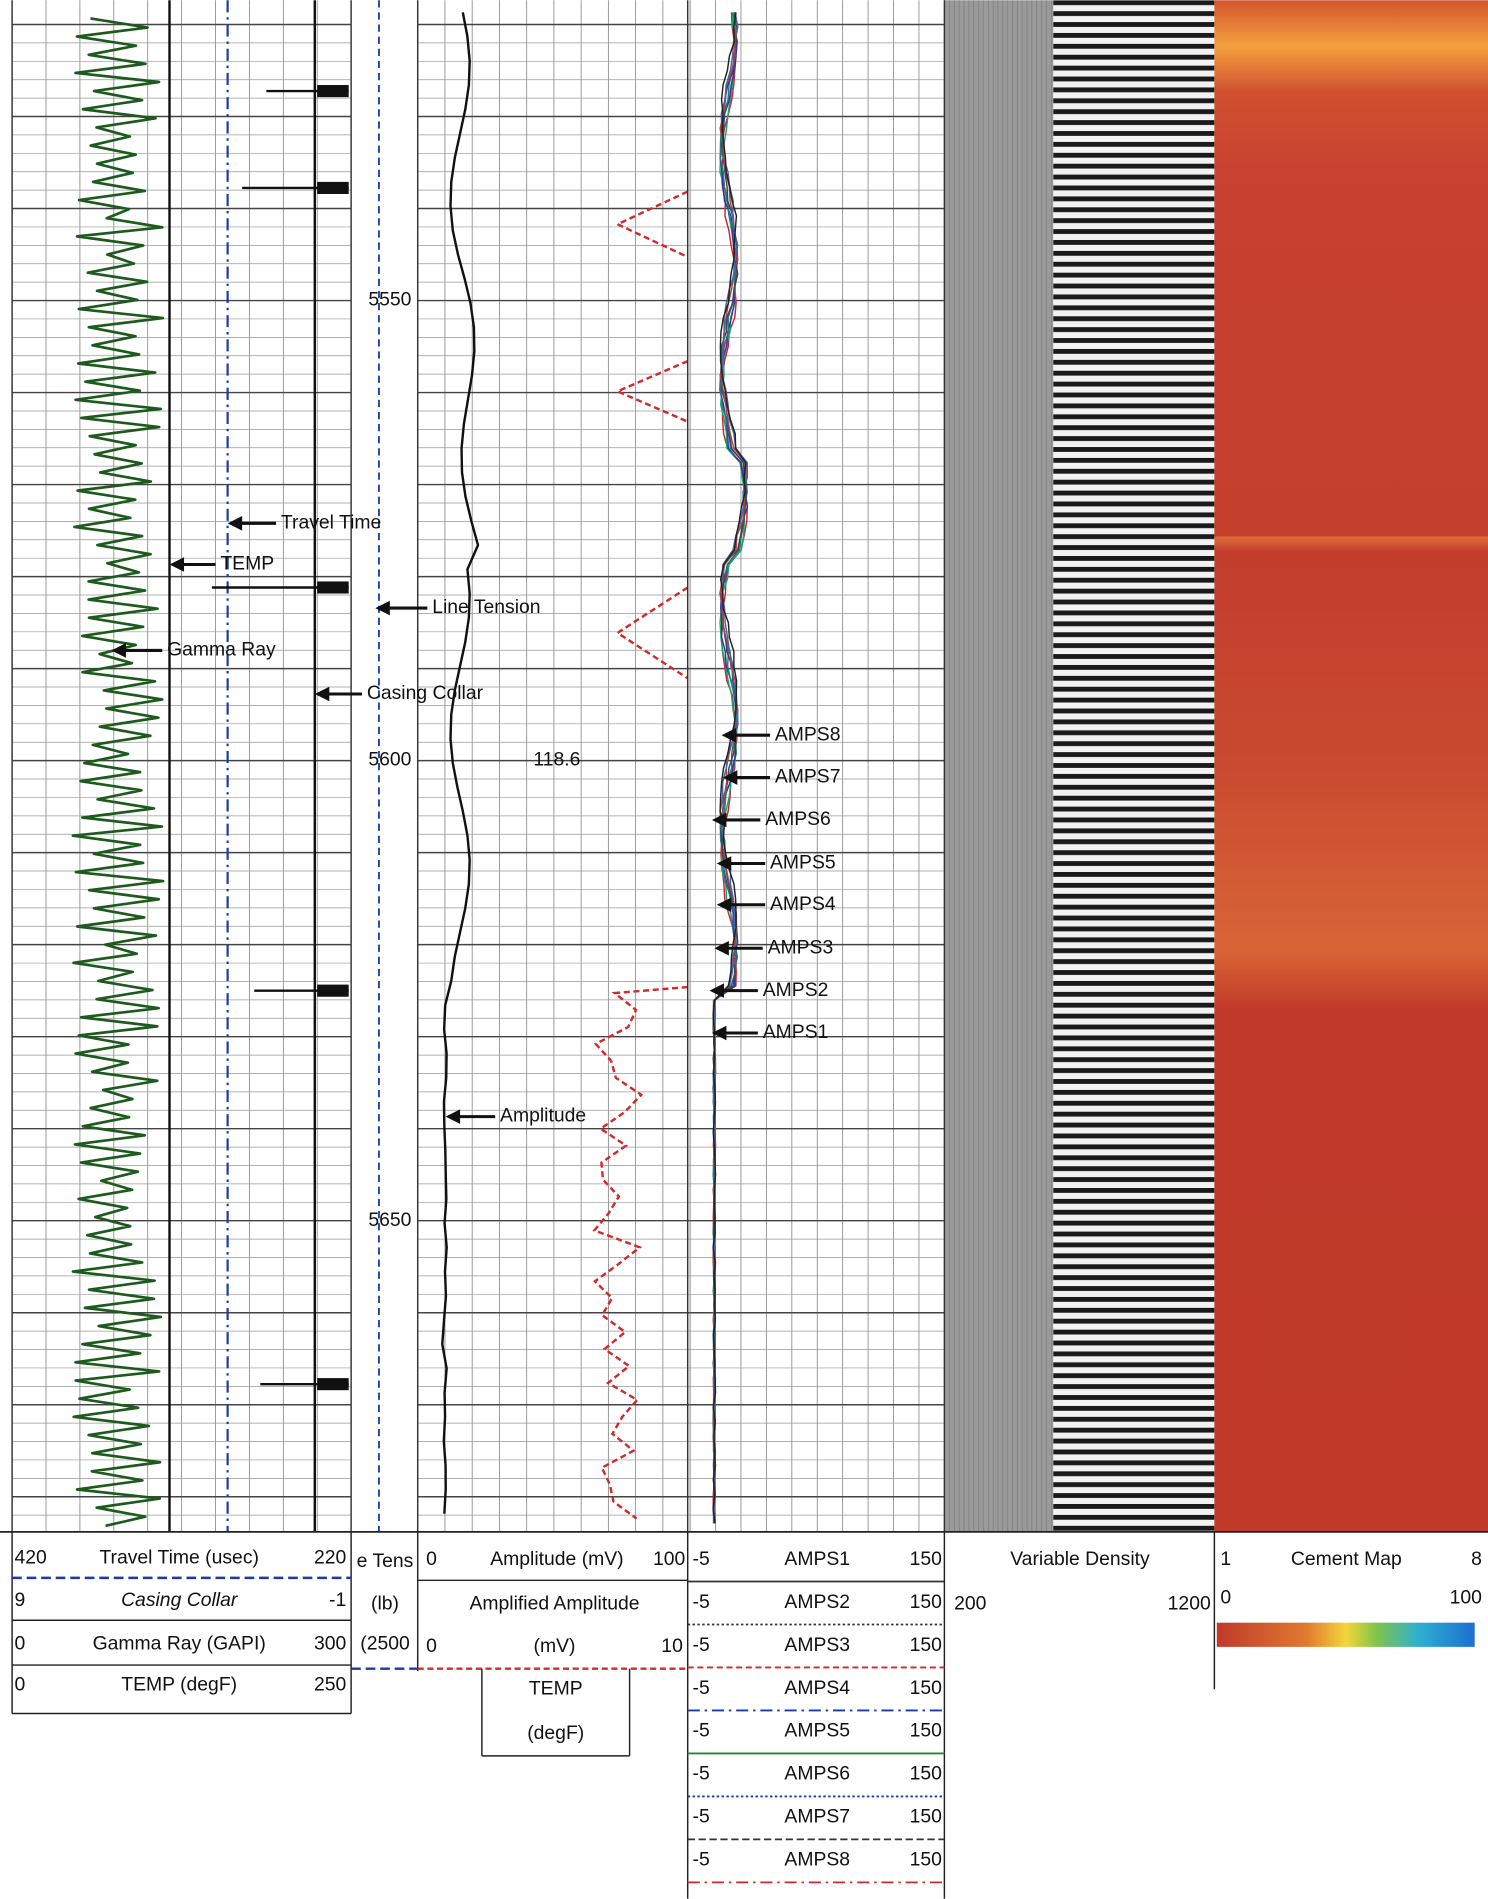 This screenshot has height=1899, width=1488. What do you see at coordinates (180, 1600) in the screenshot?
I see `label: Casing Collar` at bounding box center [180, 1600].